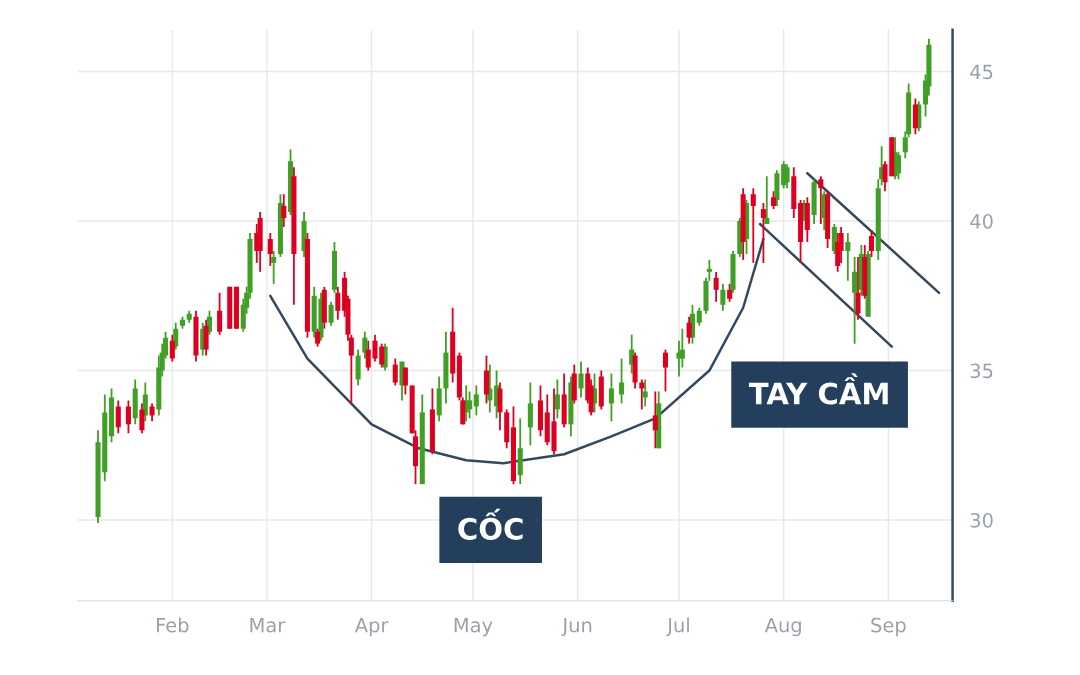  I want to click on annotation: TAY CẦM, so click(818, 389).